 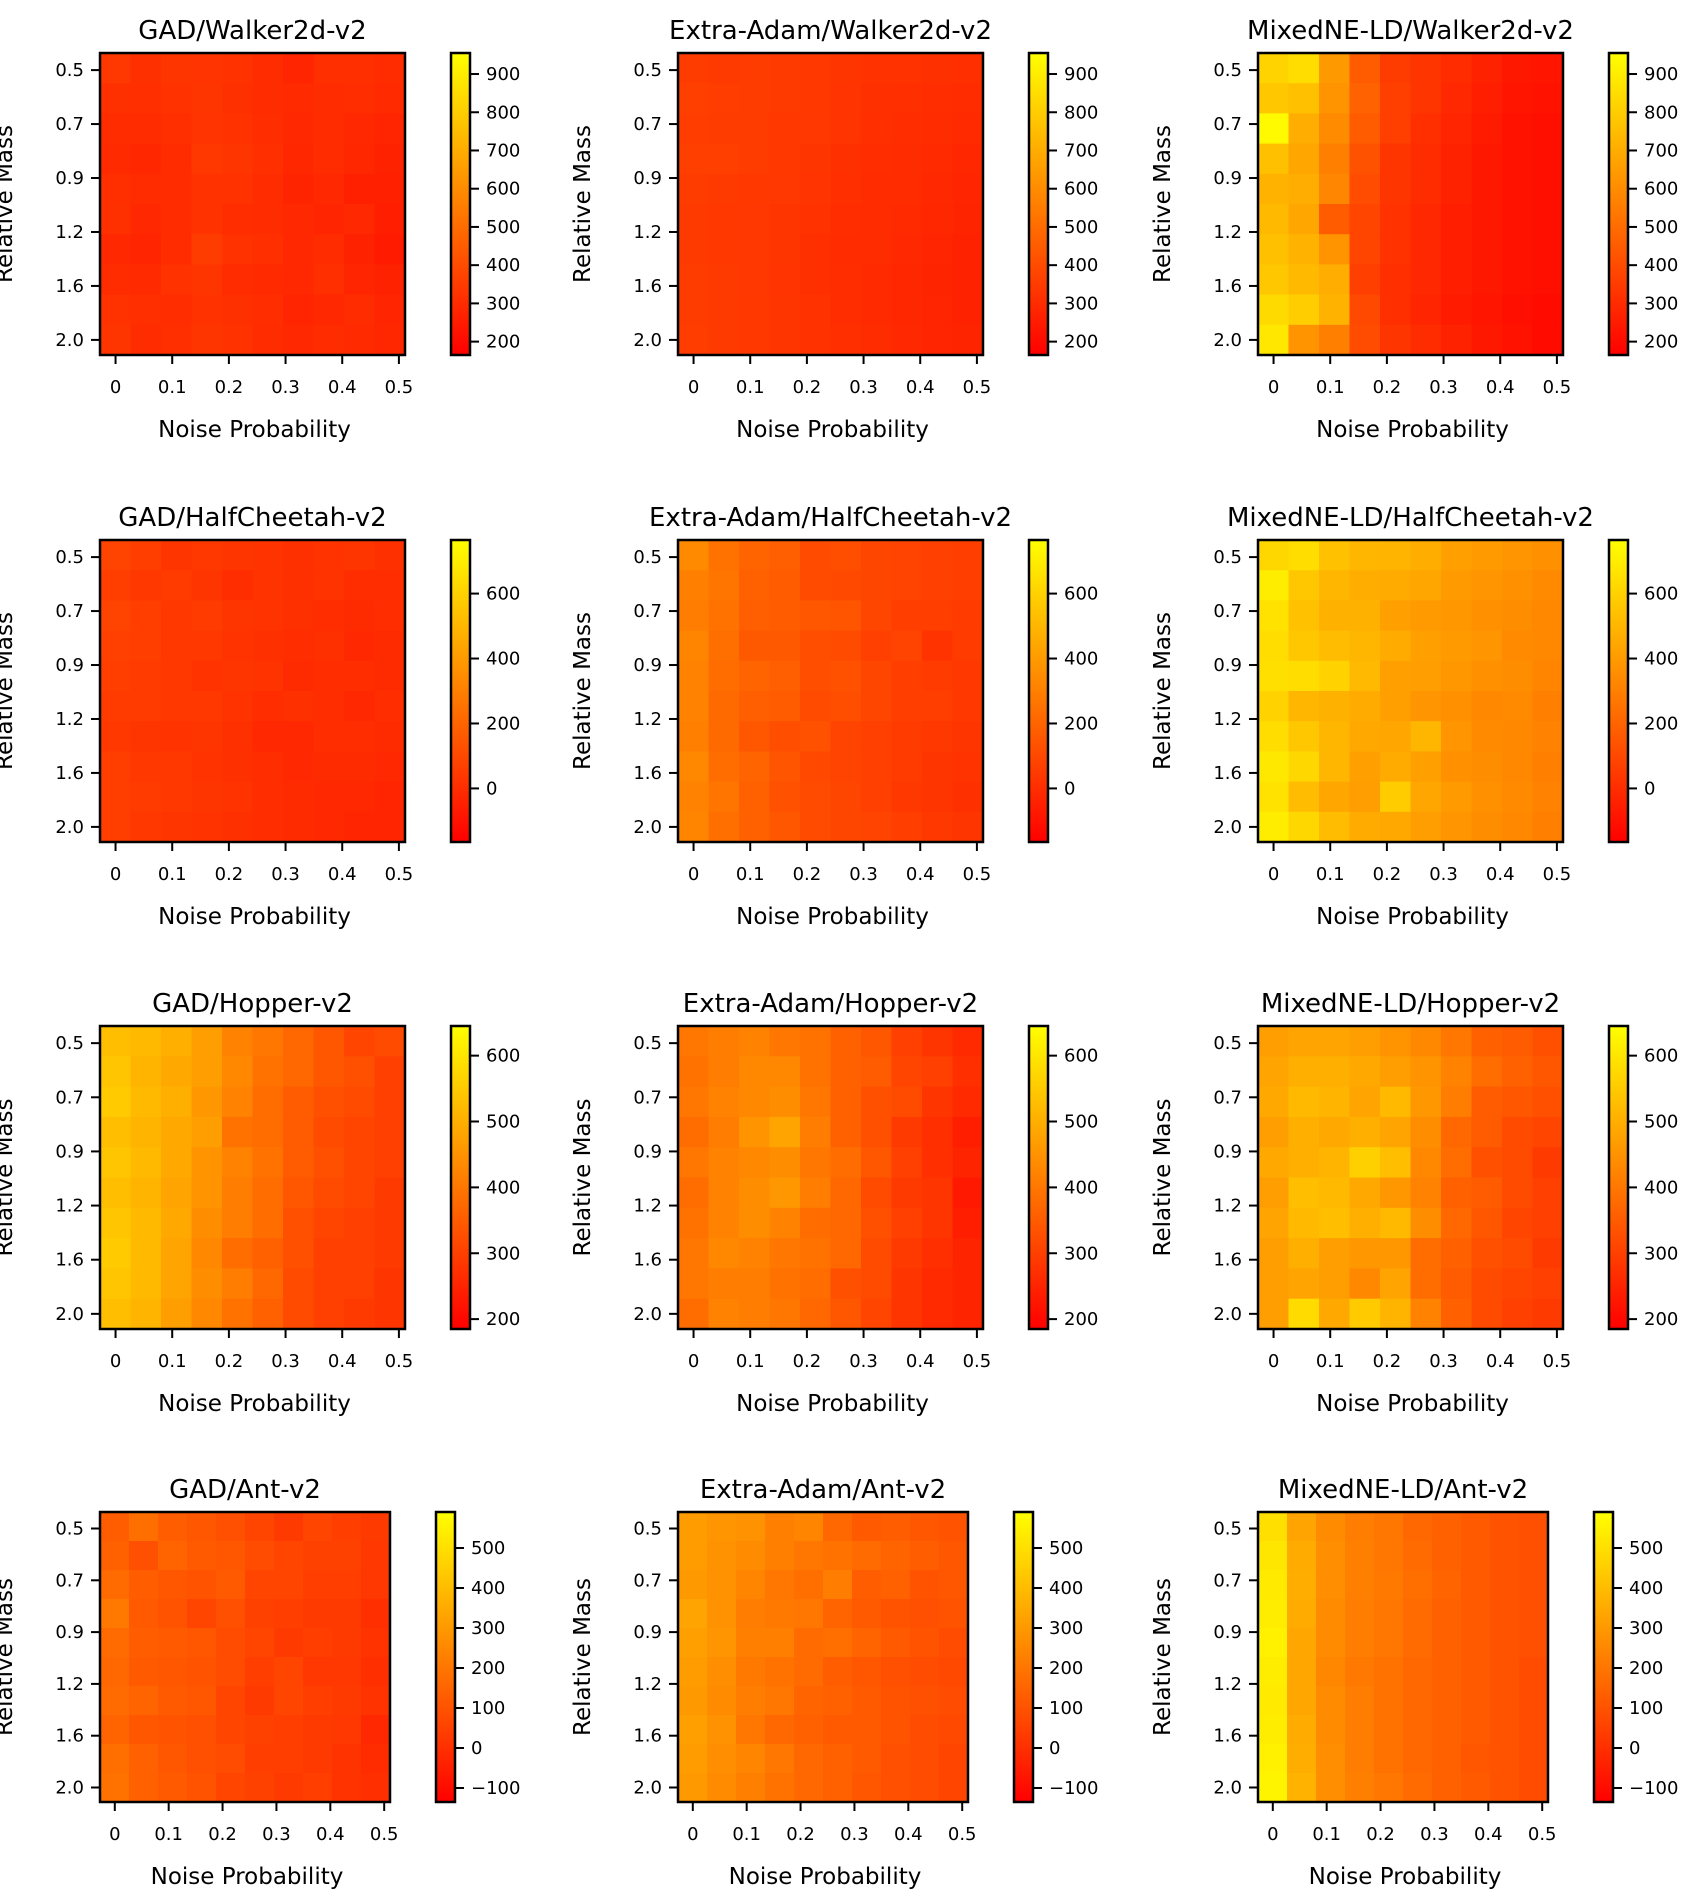 I want to click on panel-title: GAD/Walker2d-v2, so click(x=252, y=31).